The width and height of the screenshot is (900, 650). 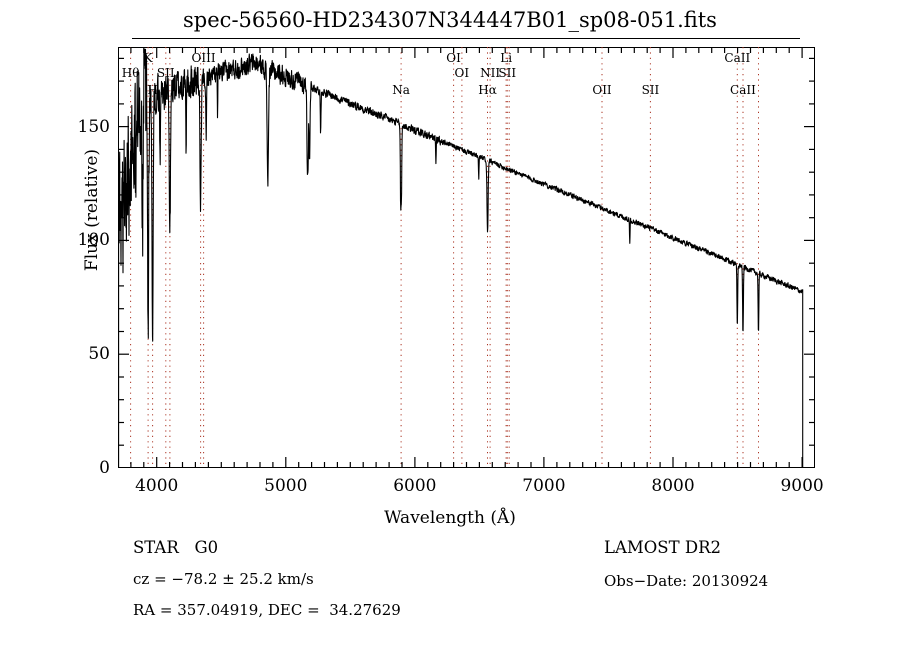 What do you see at coordinates (487, 90) in the screenshot?
I see `line-label-H: Hα` at bounding box center [487, 90].